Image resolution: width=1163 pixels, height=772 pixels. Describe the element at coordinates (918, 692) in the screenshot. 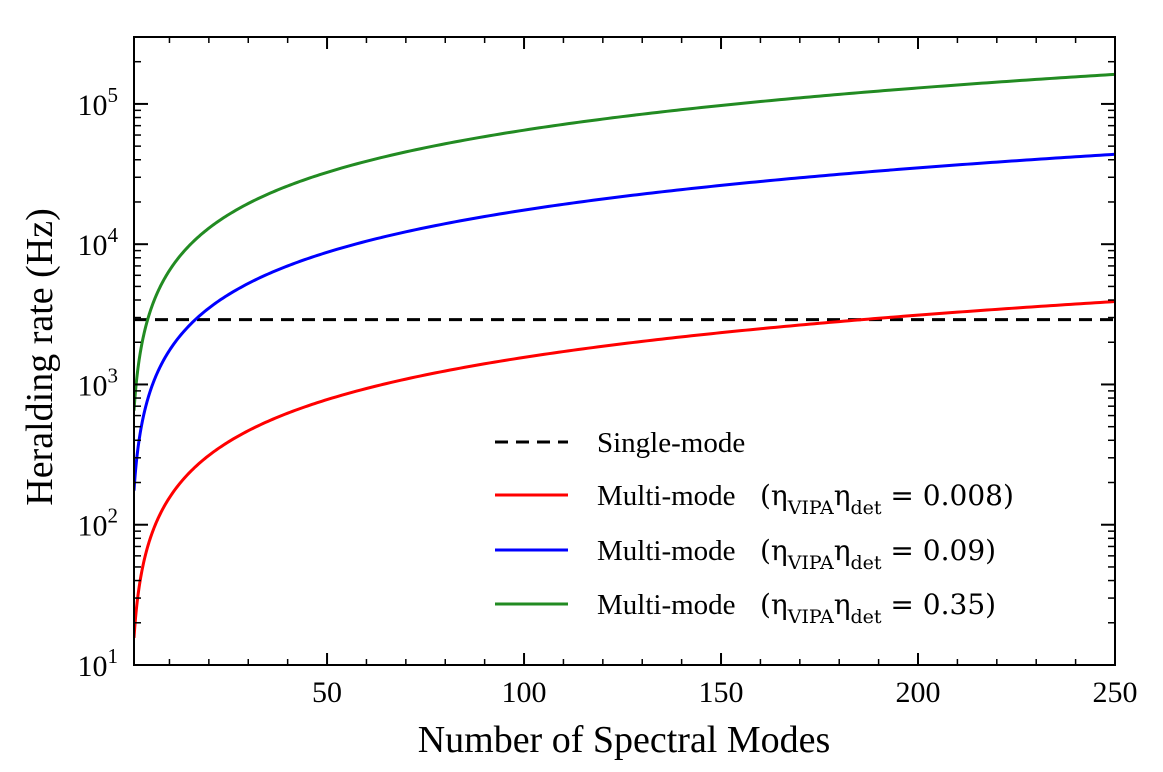

I see `x-tick-label: 200` at that location.